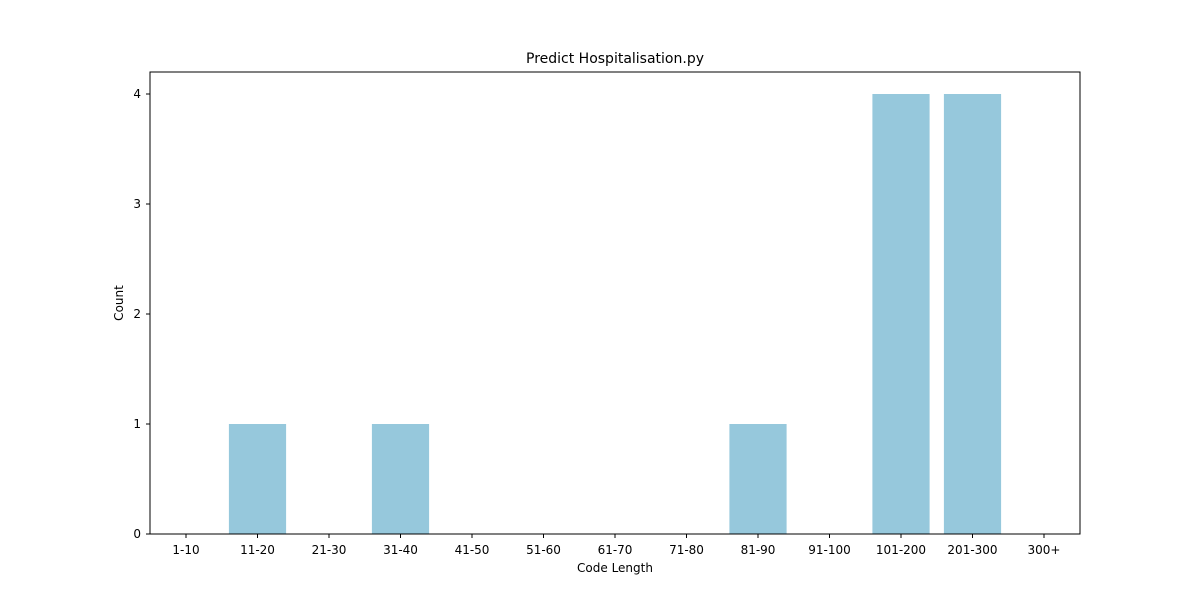 The height and width of the screenshot is (604, 1200). Describe the element at coordinates (615, 568) in the screenshot. I see `x-axis-label: Code Length` at that location.